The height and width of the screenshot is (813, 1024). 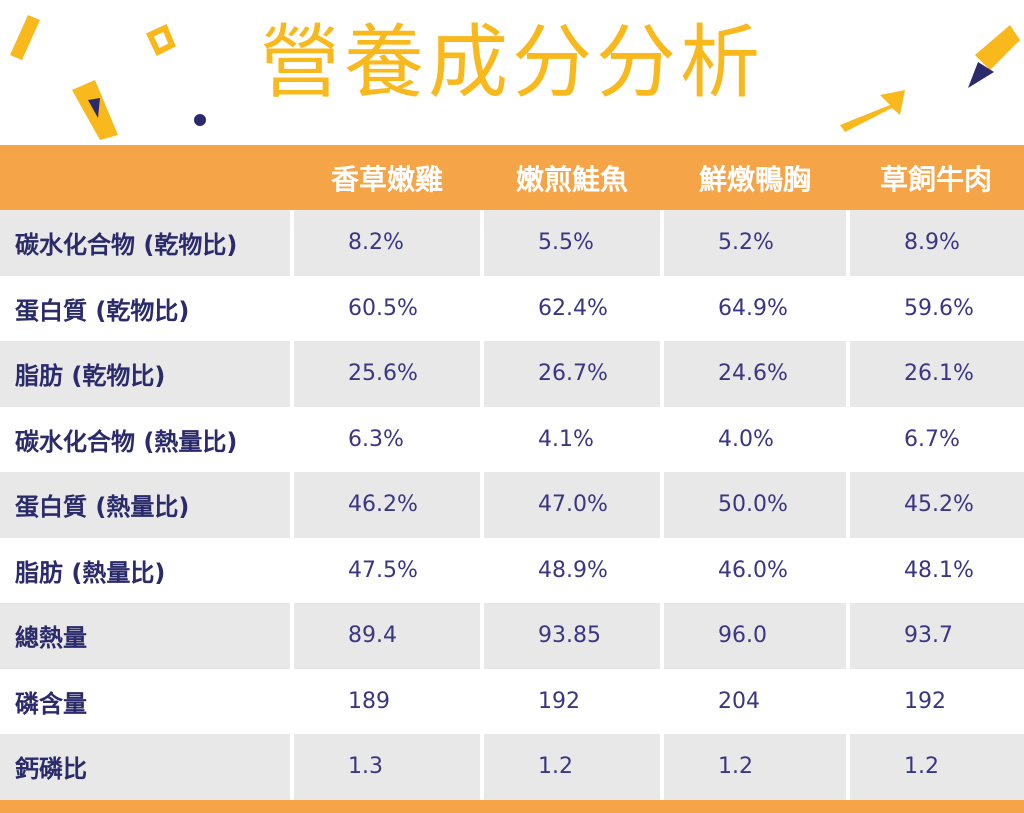 What do you see at coordinates (383, 308) in the screenshot?
I see `cell-value: 60.5%` at bounding box center [383, 308].